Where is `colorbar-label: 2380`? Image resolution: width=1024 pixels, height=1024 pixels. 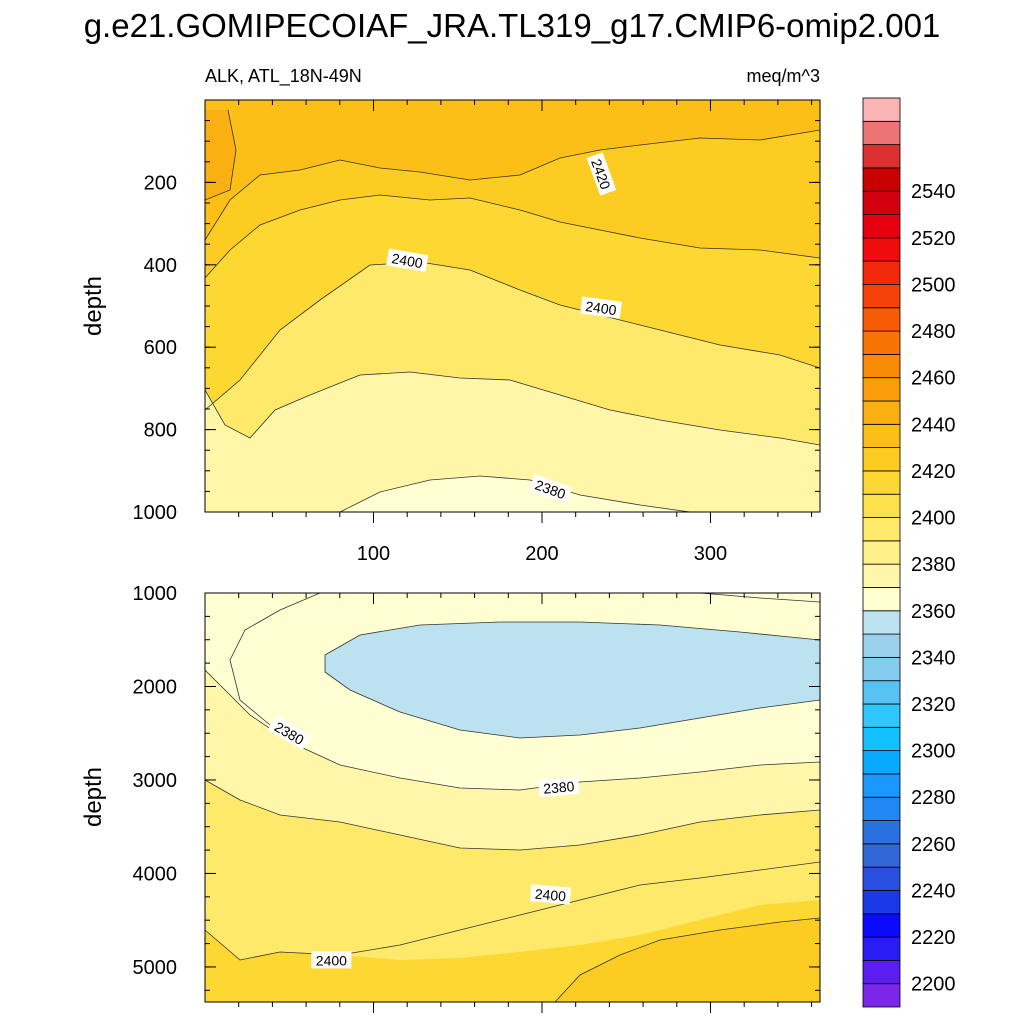 colorbar-label: 2380 is located at coordinates (933, 565).